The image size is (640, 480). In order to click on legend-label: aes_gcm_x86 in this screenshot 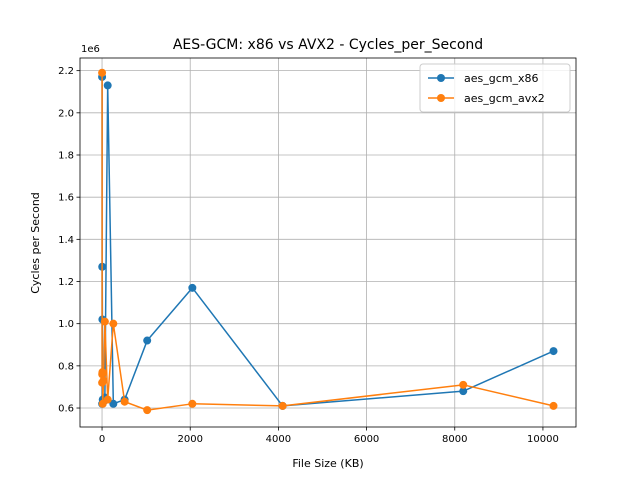, I will do `click(501, 78)`.